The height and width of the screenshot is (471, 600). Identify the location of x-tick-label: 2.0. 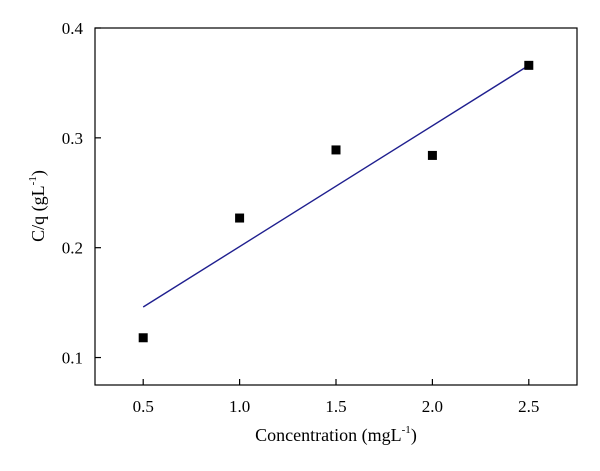
(432, 406).